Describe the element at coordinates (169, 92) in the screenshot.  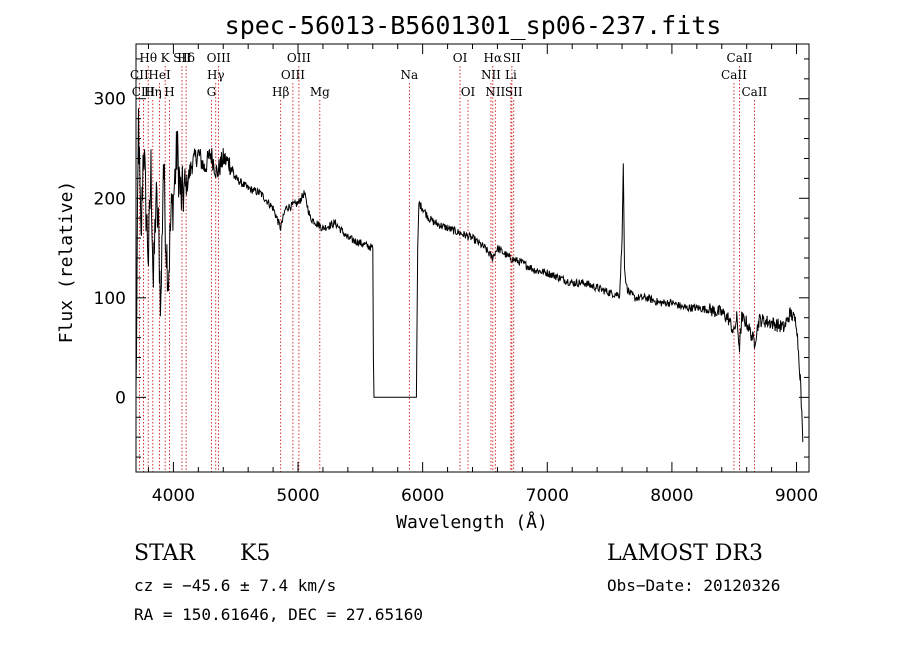
I see `spectral-line-label: H` at that location.